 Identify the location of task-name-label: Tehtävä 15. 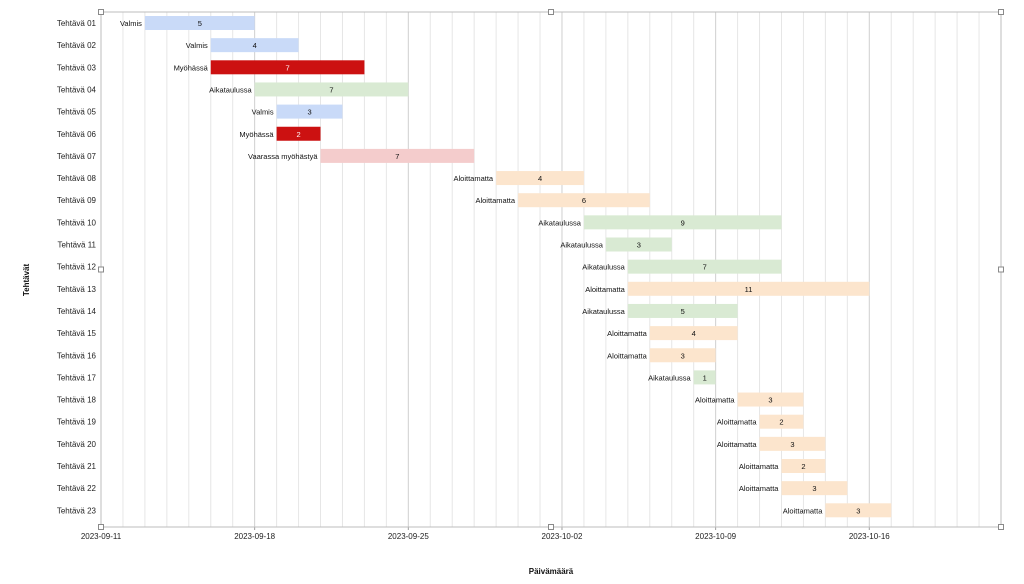
(77, 333).